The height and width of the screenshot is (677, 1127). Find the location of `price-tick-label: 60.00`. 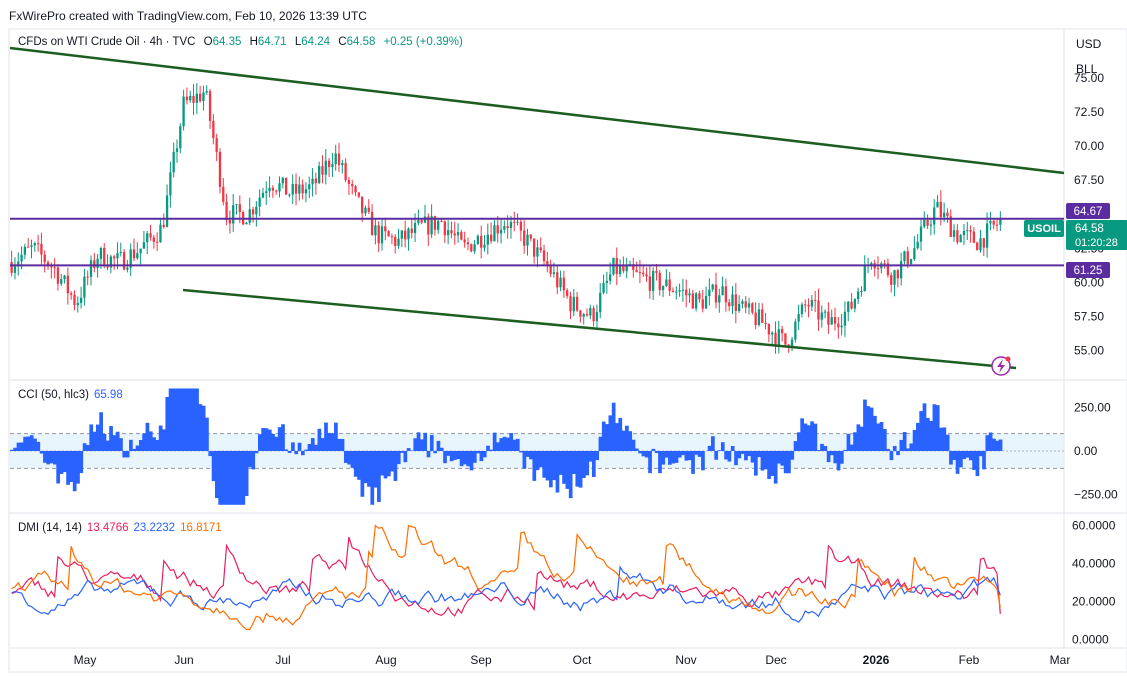

price-tick-label: 60.00 is located at coordinates (1089, 282).